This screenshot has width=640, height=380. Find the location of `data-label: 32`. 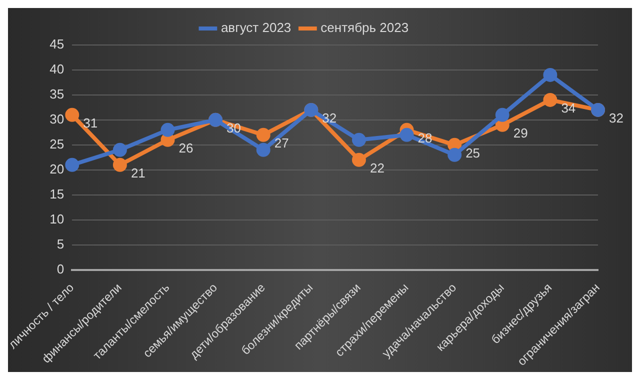

data-label: 32 is located at coordinates (616, 118).